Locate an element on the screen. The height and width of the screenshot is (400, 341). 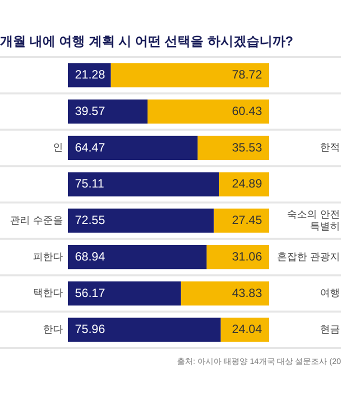
data-label: 21.28 is located at coordinates (90, 75).